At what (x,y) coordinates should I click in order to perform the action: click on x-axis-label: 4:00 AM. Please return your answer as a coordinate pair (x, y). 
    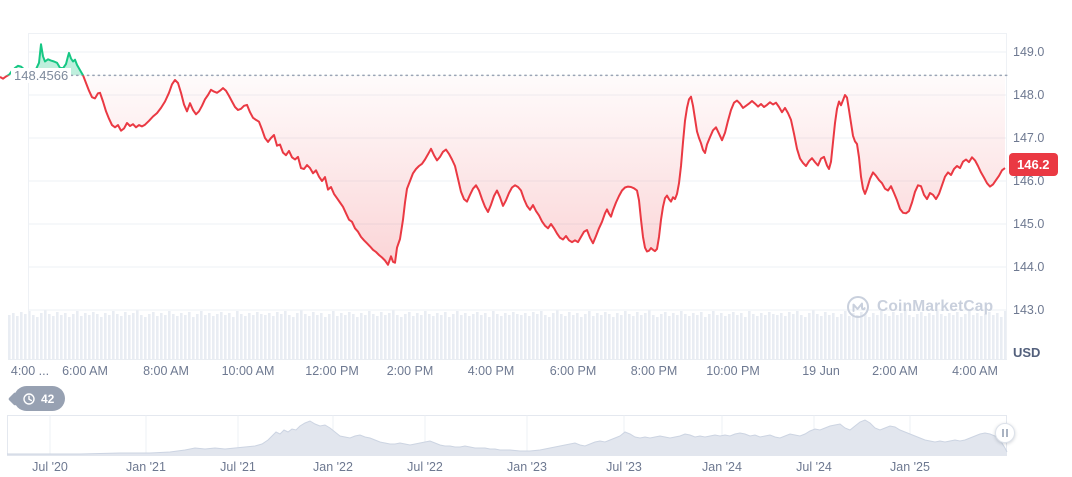
    Looking at the image, I should click on (975, 371).